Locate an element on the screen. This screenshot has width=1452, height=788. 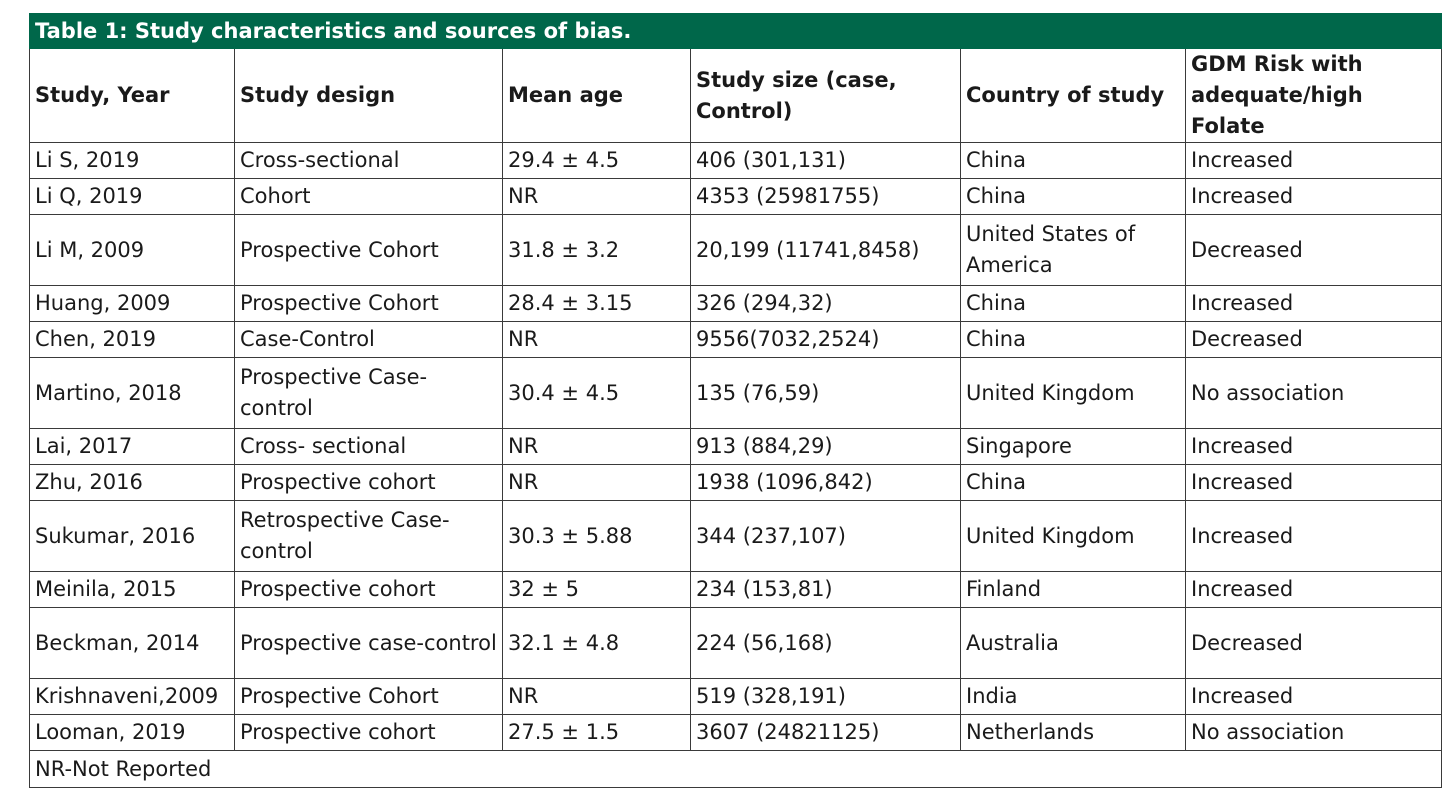
column-header-study-size: Study size (case, Control) is located at coordinates (825, 95).